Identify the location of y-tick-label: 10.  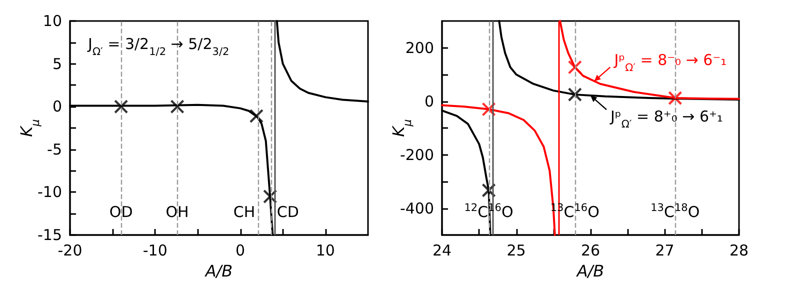
(52, 21).